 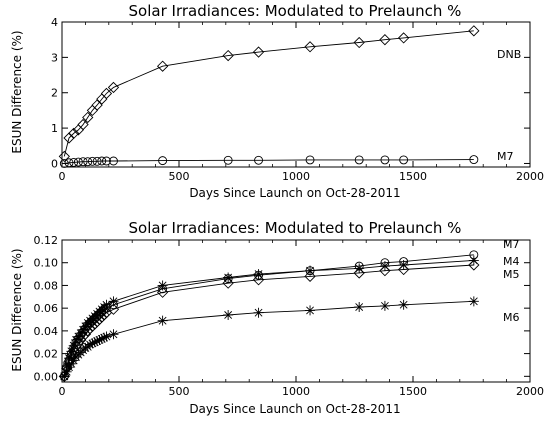 I want to click on y-tick-label: 0.02, so click(x=46, y=354).